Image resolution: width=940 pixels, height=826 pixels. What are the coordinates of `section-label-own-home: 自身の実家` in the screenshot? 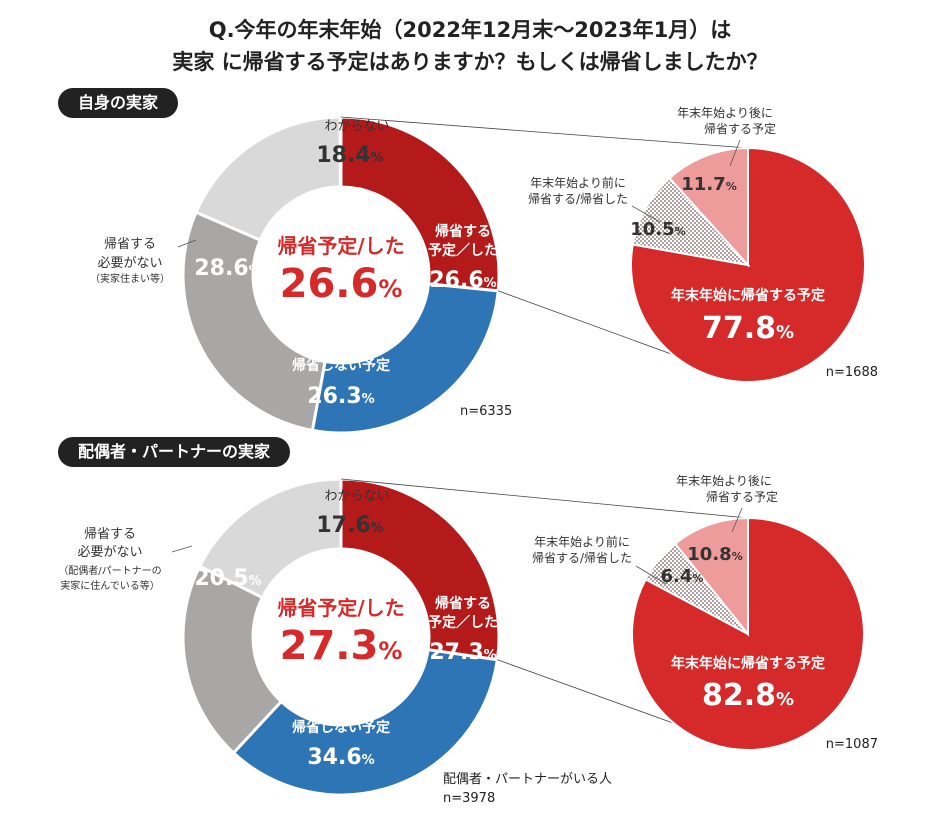 It's located at (118, 103).